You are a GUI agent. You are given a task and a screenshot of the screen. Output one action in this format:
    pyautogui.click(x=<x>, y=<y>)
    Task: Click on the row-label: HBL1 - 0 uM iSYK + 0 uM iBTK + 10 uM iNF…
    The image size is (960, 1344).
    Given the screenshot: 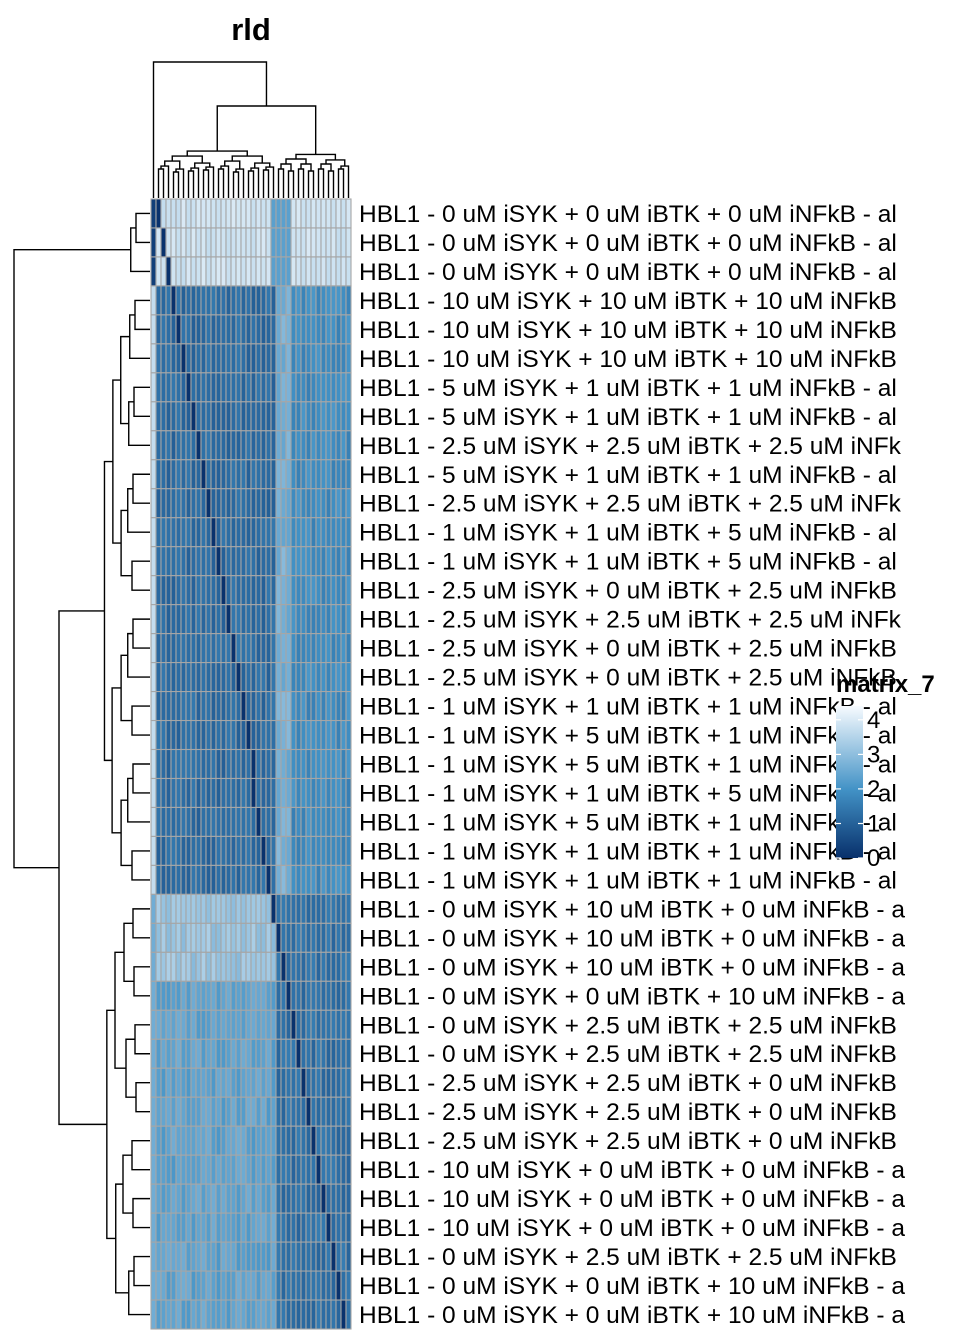 What is the action you would take?
    pyautogui.click(x=632, y=1286)
    